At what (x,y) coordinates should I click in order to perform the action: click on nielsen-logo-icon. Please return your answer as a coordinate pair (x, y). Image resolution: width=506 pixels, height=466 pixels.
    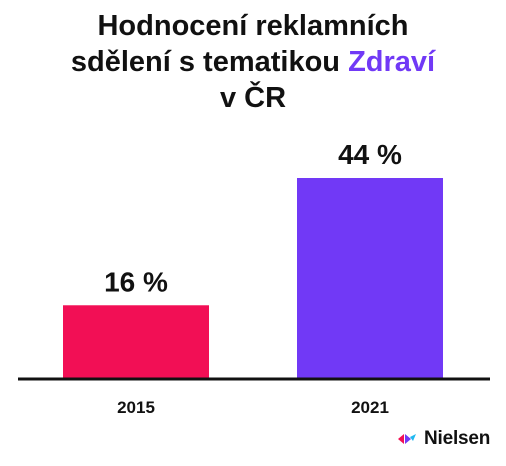
    Looking at the image, I should click on (407, 439).